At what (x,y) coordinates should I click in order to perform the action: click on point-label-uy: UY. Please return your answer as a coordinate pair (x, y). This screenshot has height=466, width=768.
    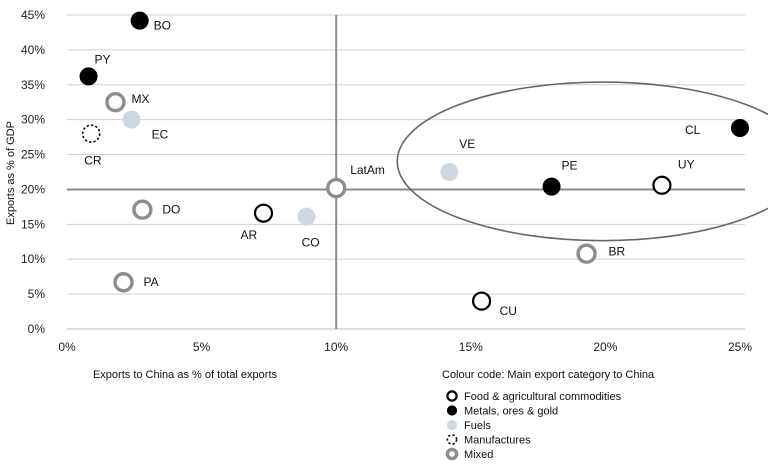
    Looking at the image, I should click on (686, 164).